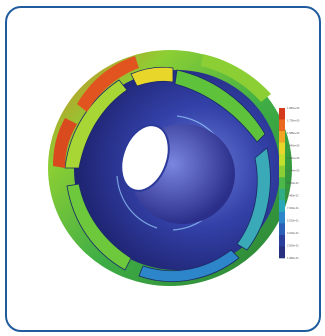 The width and height of the screenshot is (325, 336). What do you see at coordinates (108, 84) in the screenshot?
I see `rim-hotspot-top-left` at bounding box center [108, 84].